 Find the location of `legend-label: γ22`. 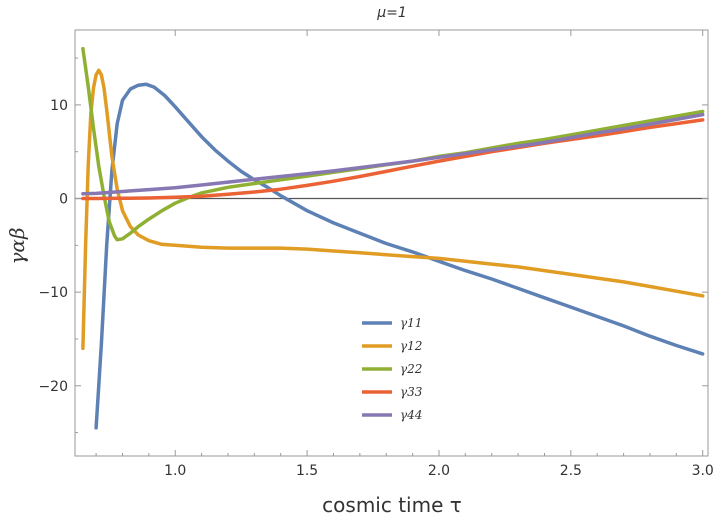

legend-label: γ22 is located at coordinates (411, 369).